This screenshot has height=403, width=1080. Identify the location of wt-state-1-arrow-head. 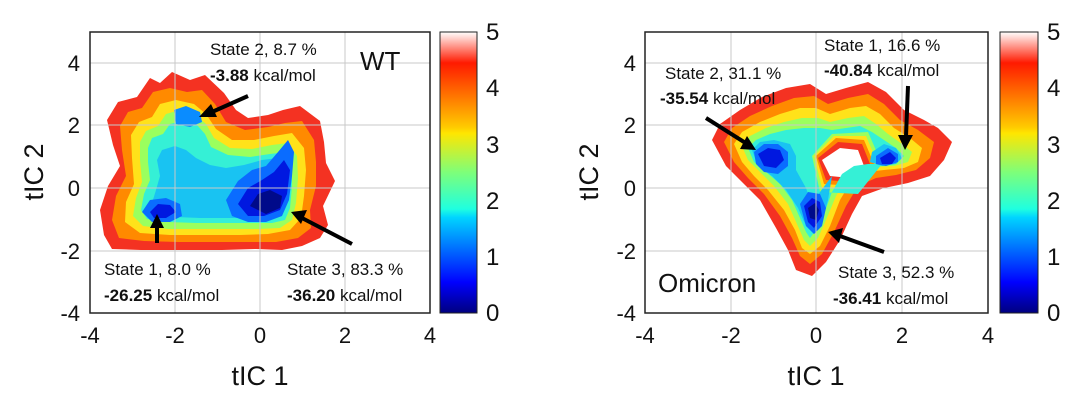
(157, 221).